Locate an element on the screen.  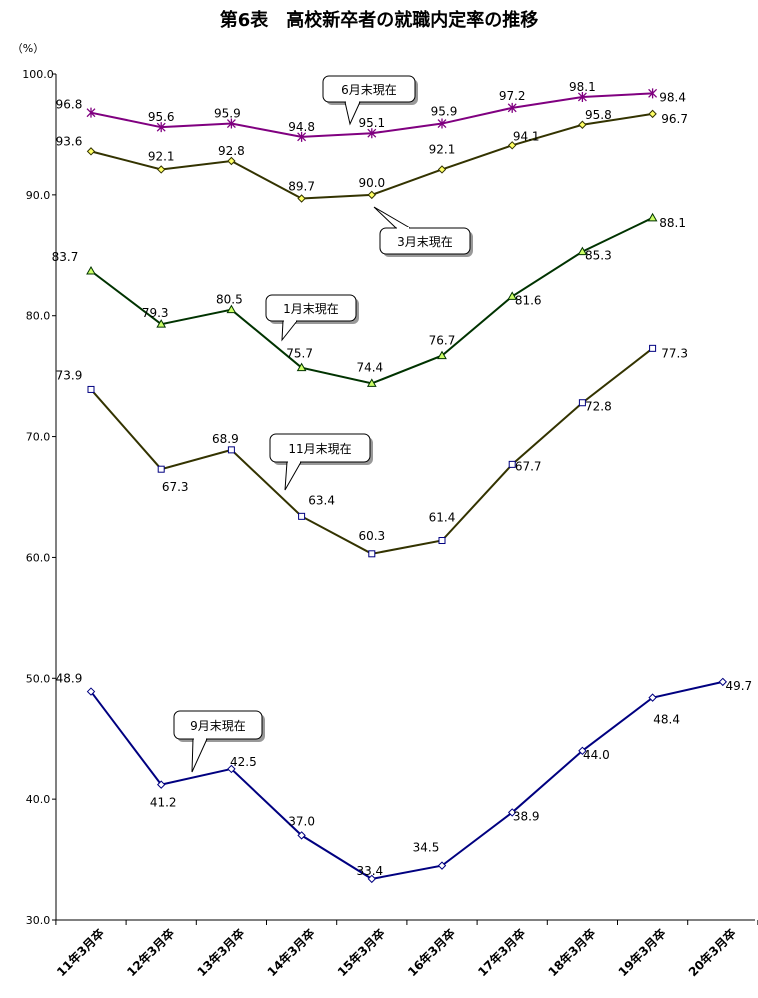
y-tick-label: 30.0 is located at coordinates (38, 920).